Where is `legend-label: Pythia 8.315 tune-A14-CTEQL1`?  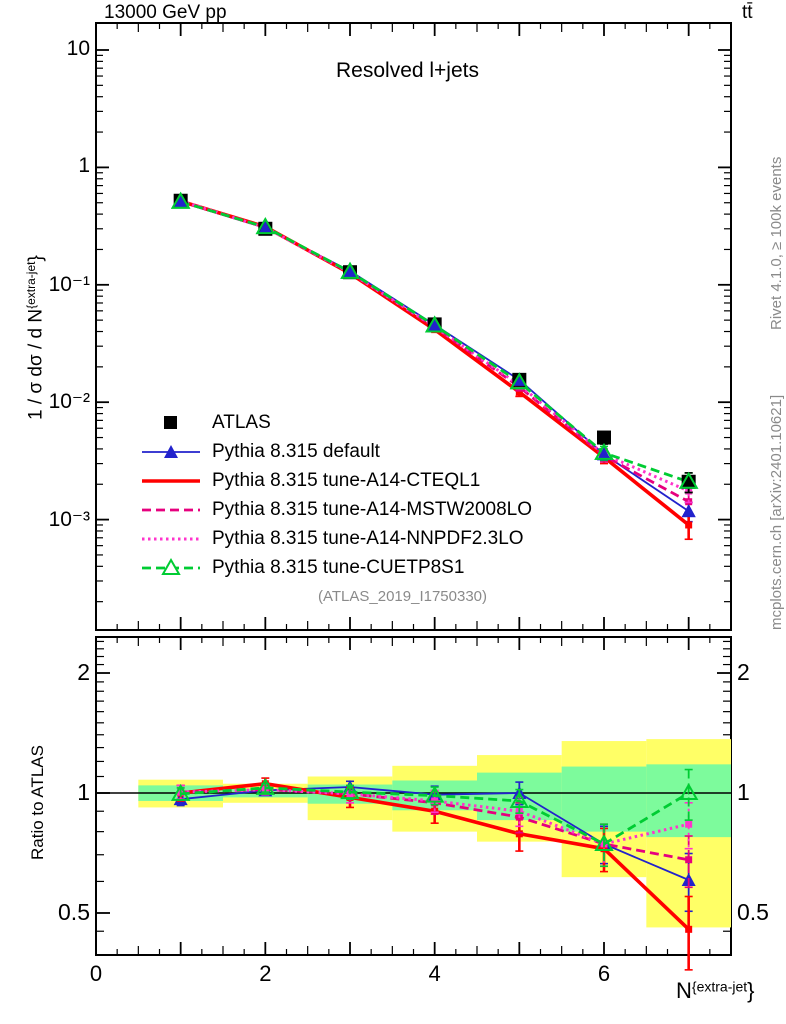
legend-label: Pythia 8.315 tune-A14-CTEQL1 is located at coordinates (346, 480).